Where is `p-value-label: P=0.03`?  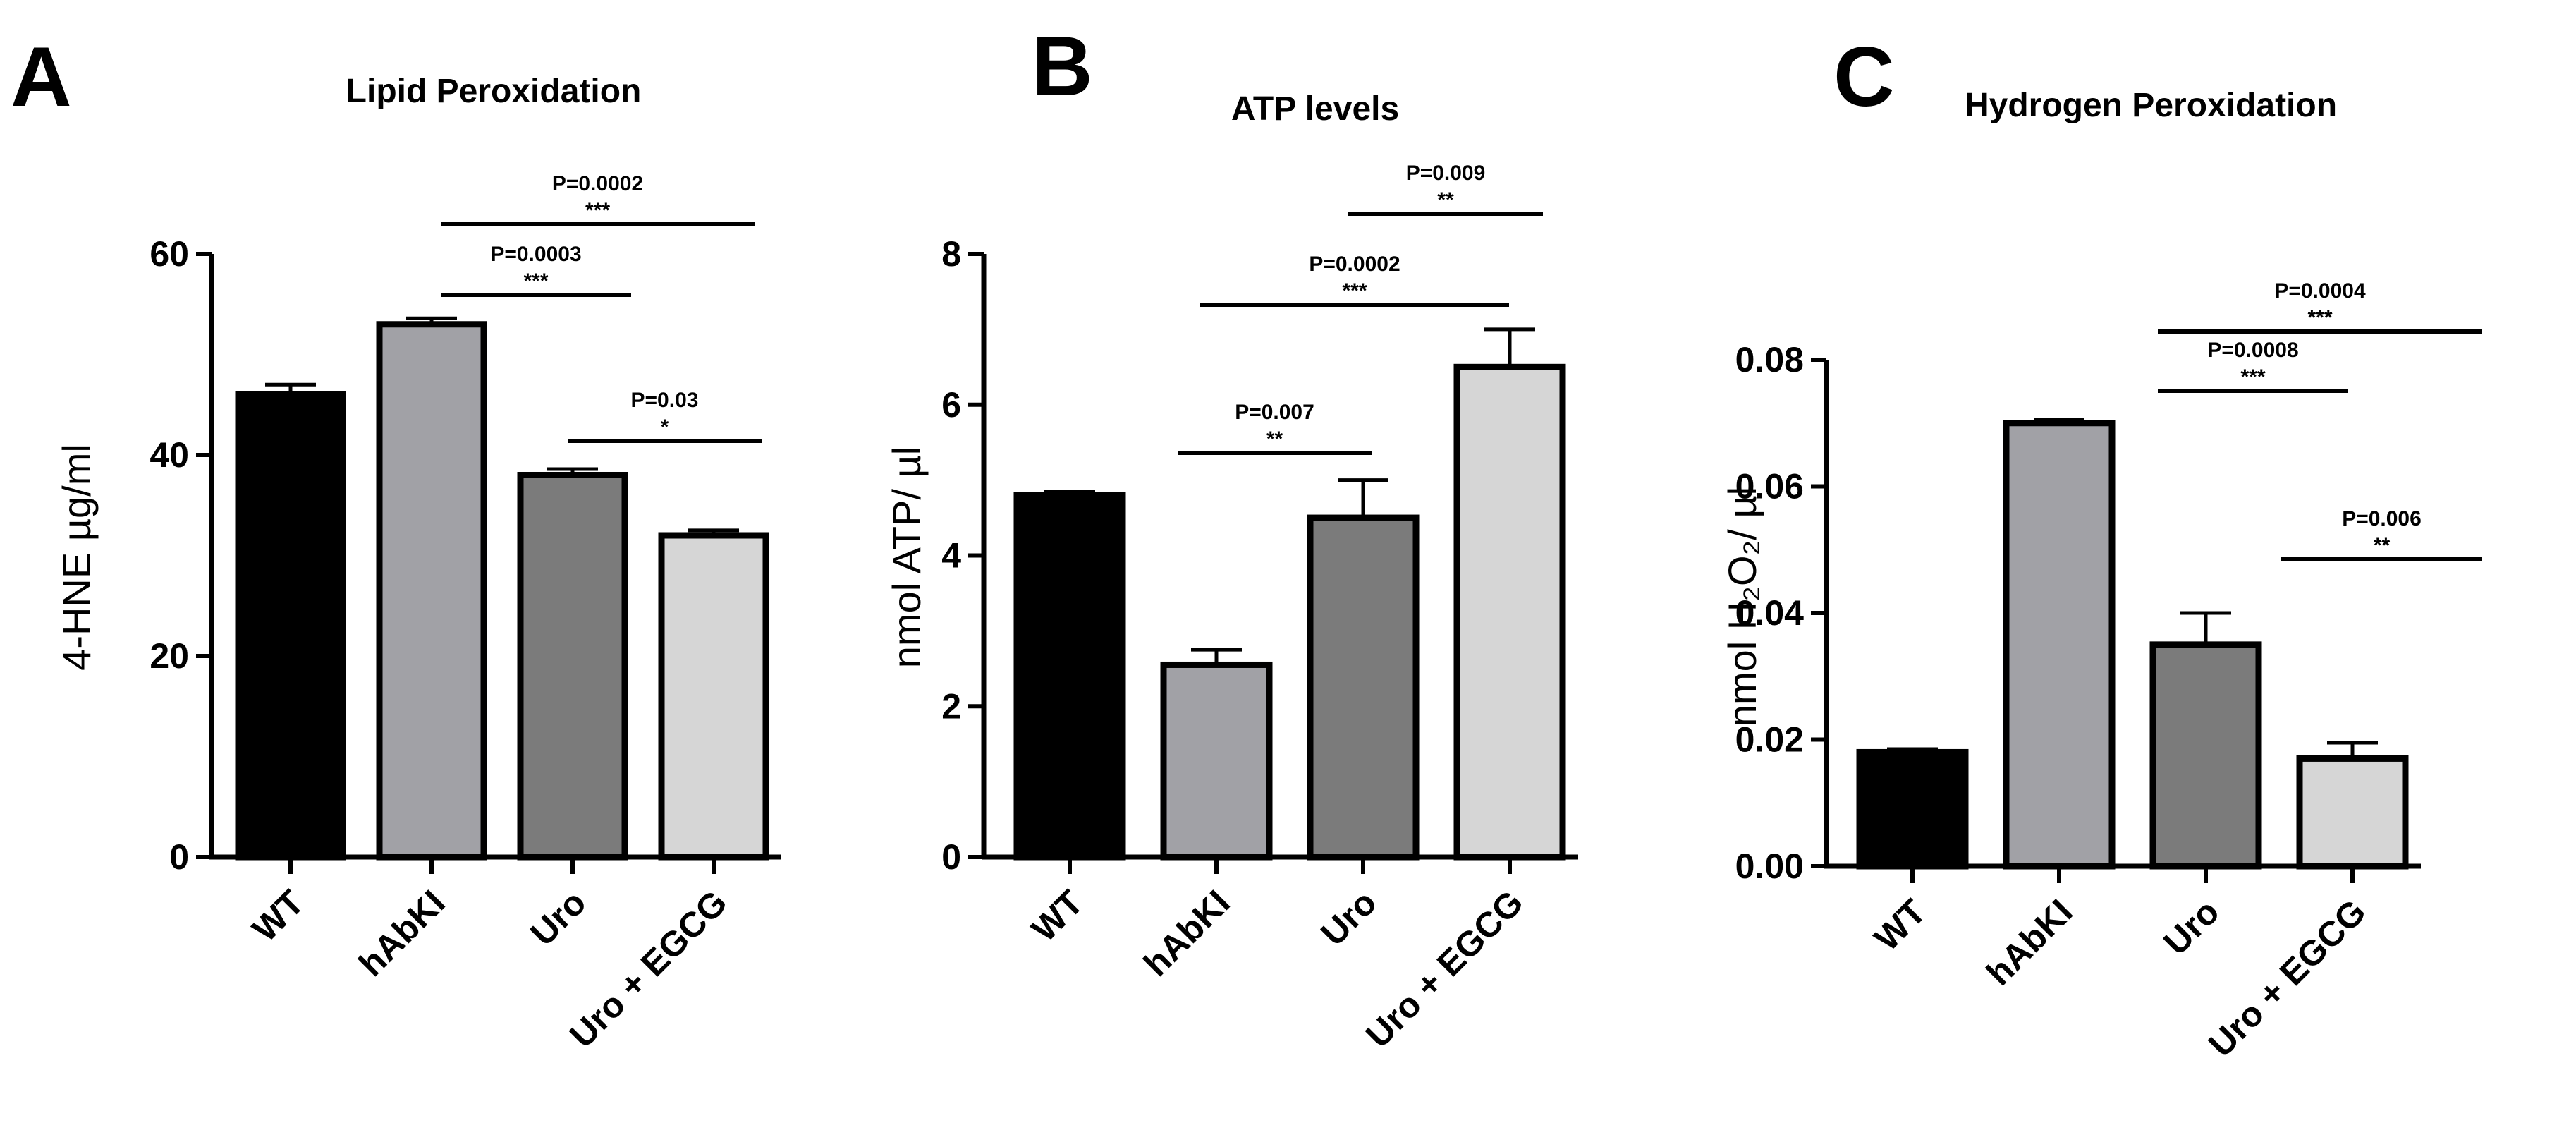 p-value-label: P=0.03 is located at coordinates (665, 400).